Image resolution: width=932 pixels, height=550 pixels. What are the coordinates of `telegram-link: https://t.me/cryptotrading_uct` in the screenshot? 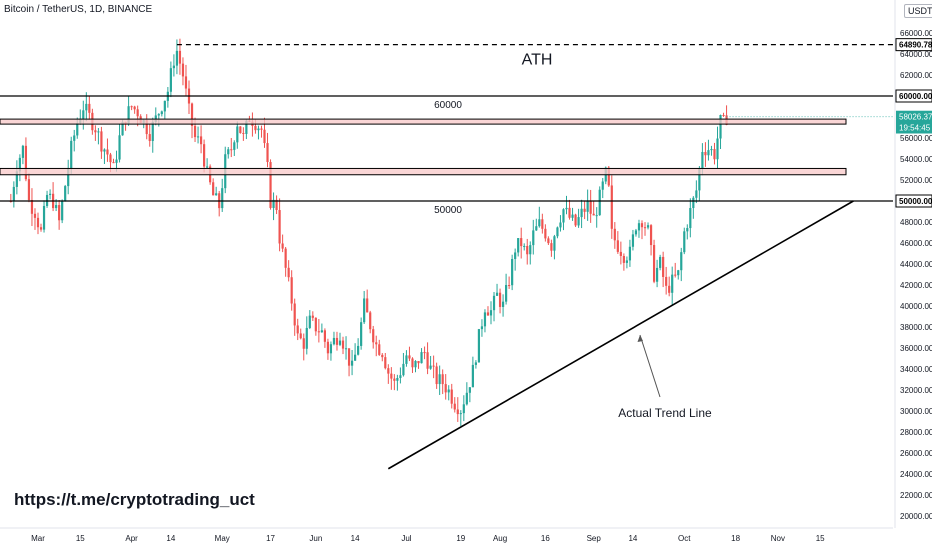 It's located at (134, 499).